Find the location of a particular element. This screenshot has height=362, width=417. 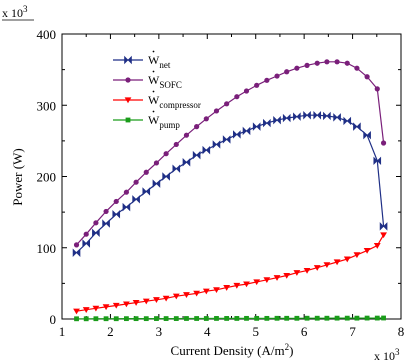

y-multiplier: x 103 is located at coordinates (15, 12).